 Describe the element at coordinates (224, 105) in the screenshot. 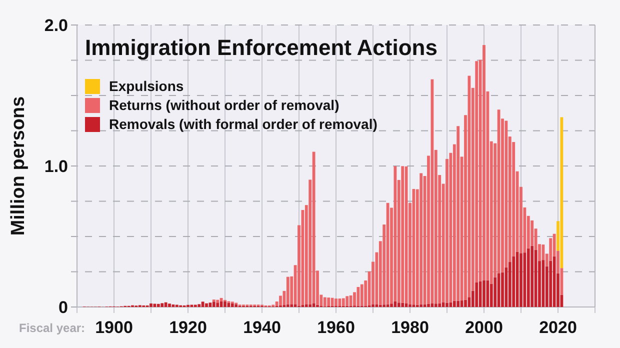

I see `legend-label: Returns (without order of removal)` at that location.